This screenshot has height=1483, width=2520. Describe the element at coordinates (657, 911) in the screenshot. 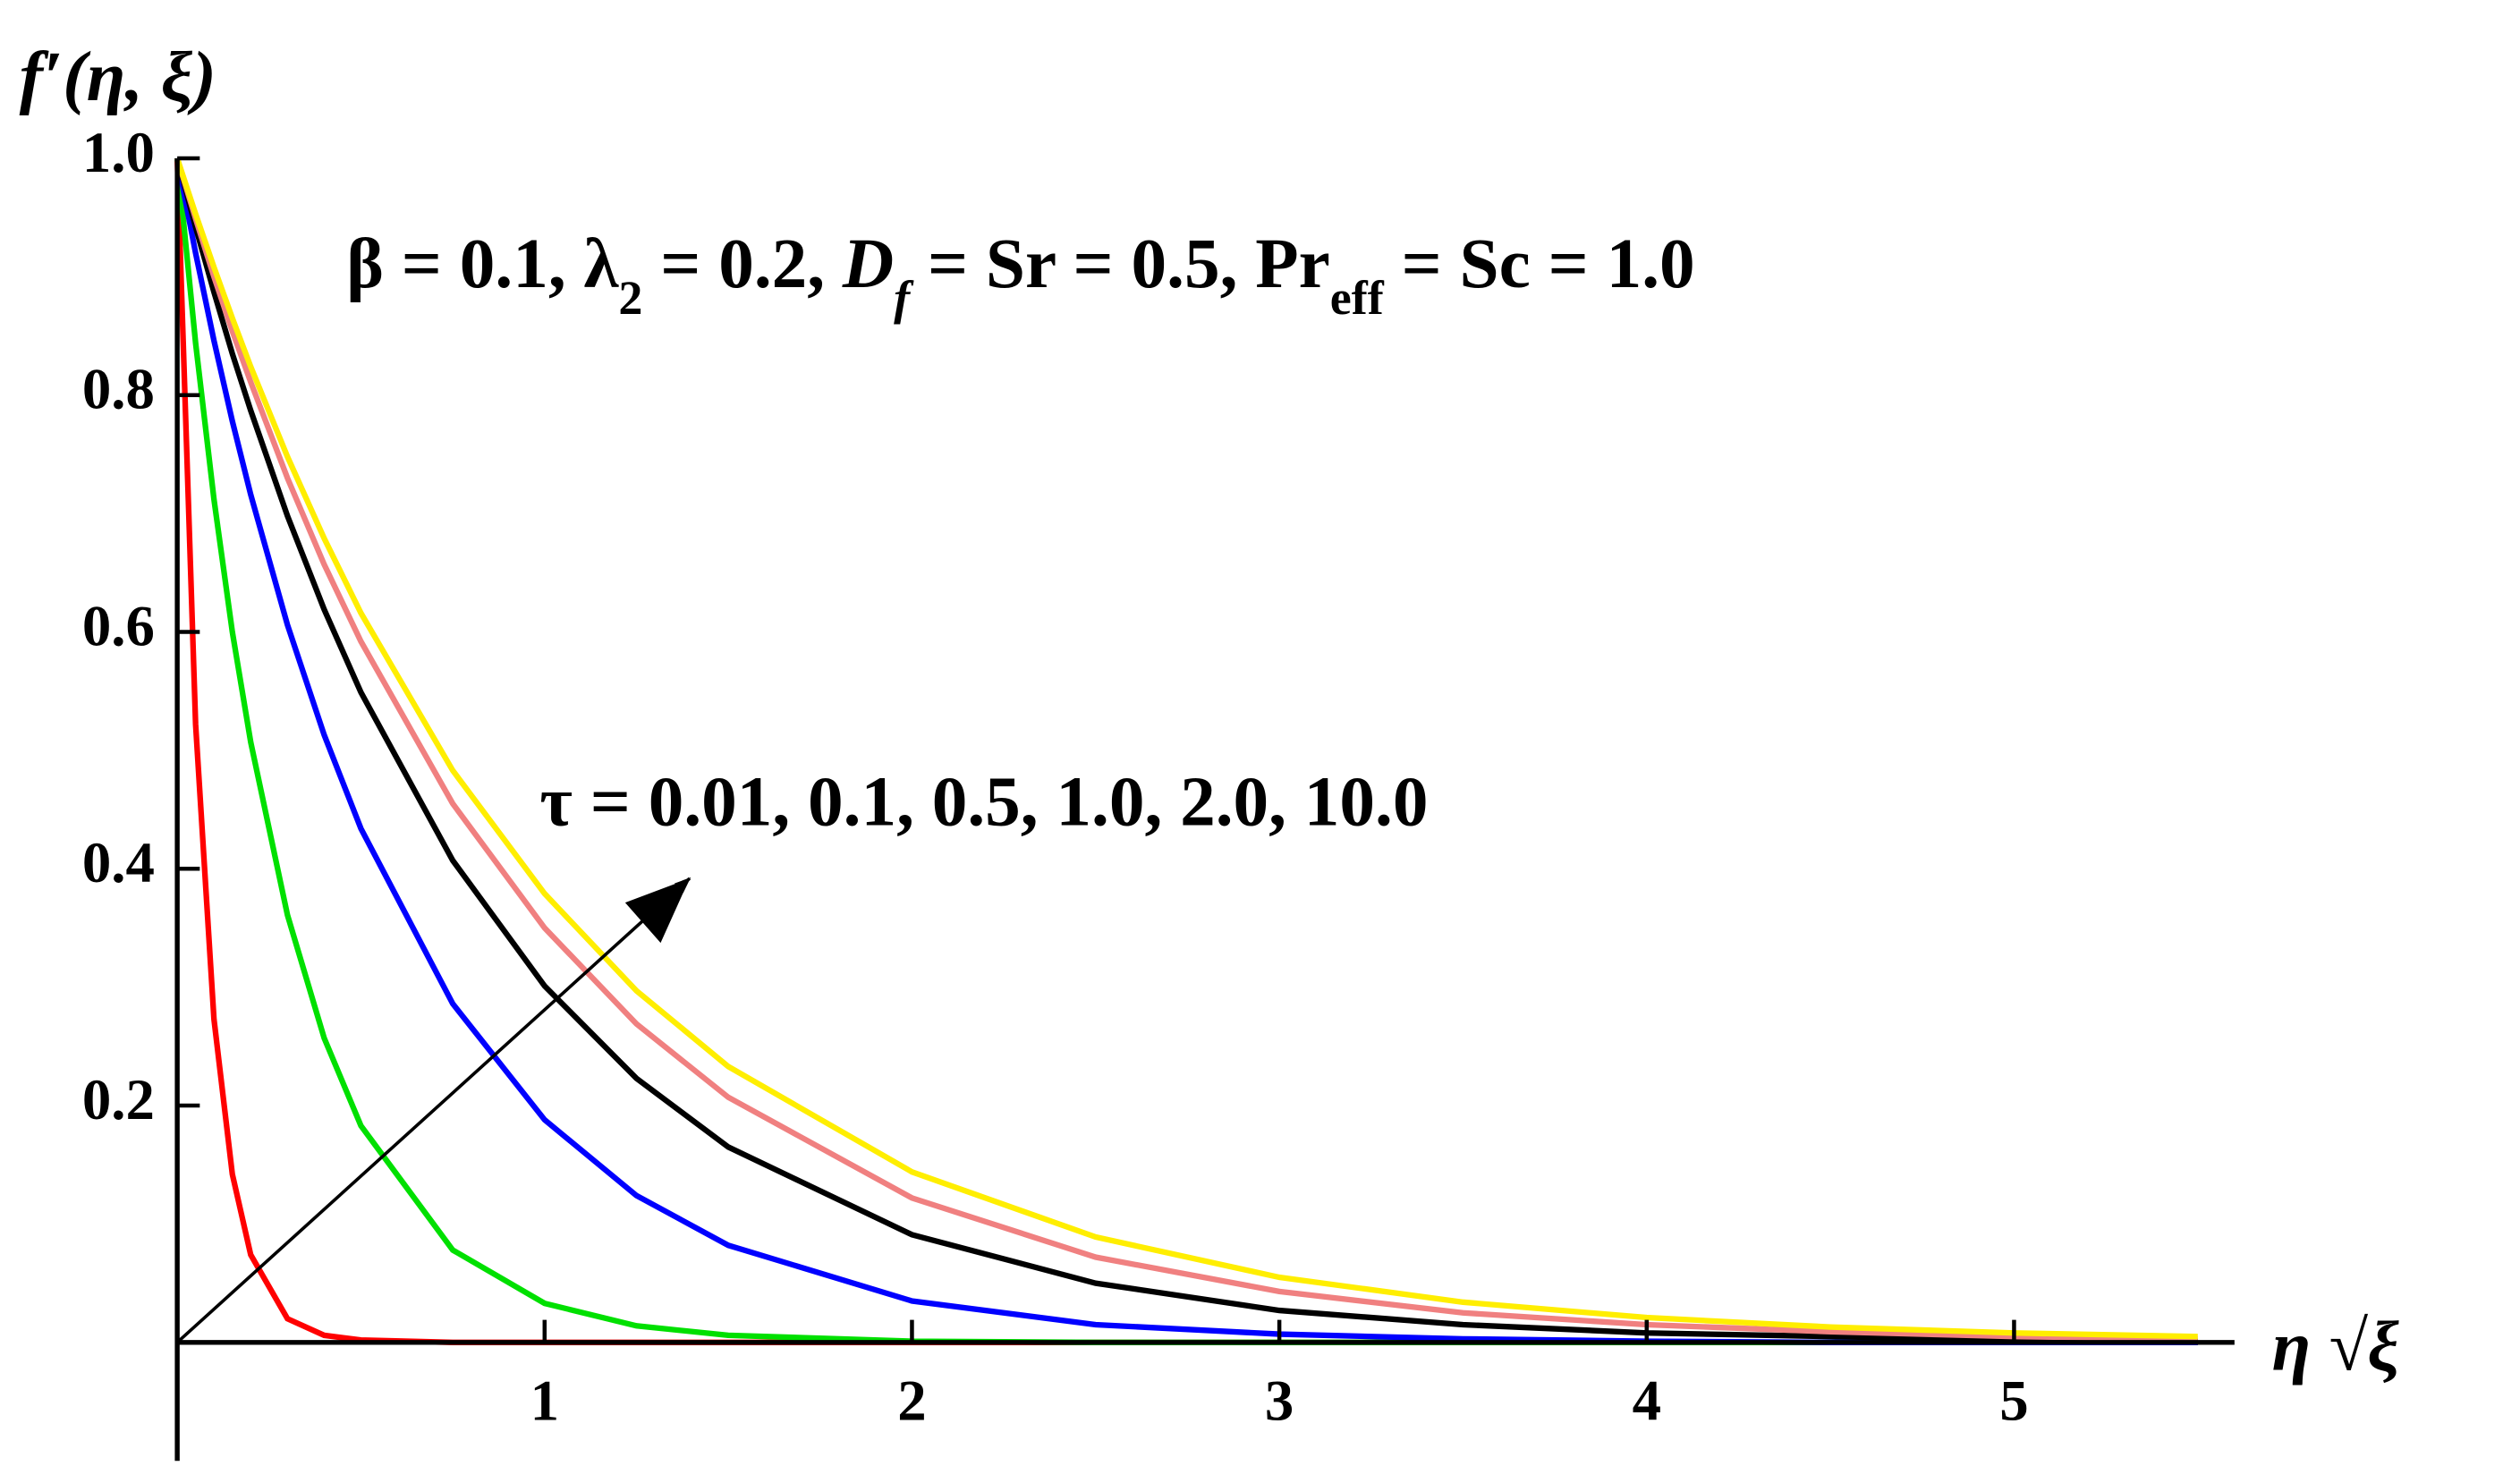

I see `arrow-head` at that location.